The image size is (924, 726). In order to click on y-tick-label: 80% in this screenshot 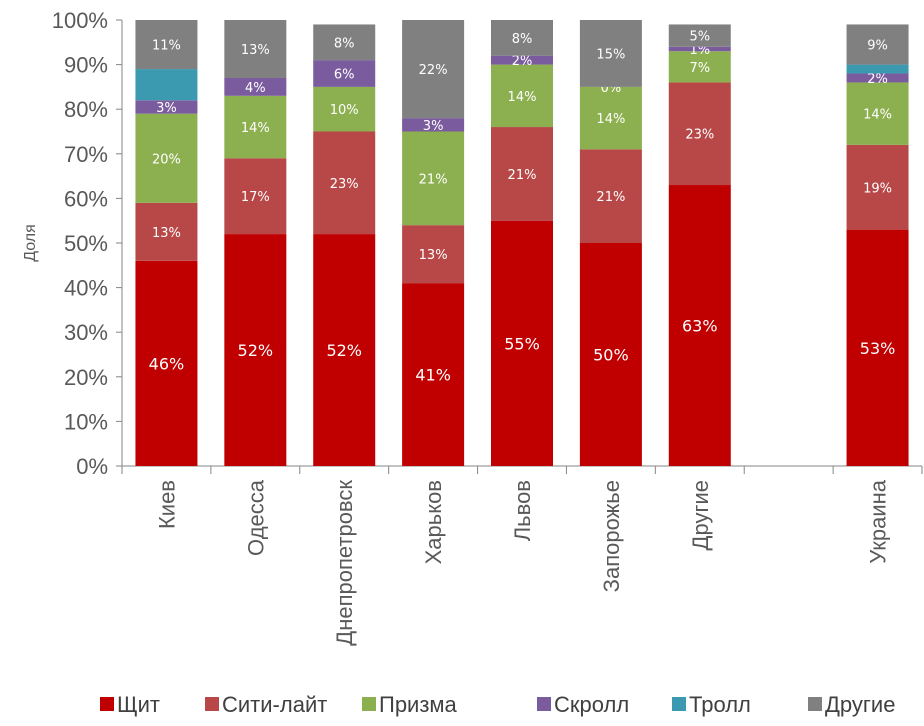, I will do `click(86, 109)`.